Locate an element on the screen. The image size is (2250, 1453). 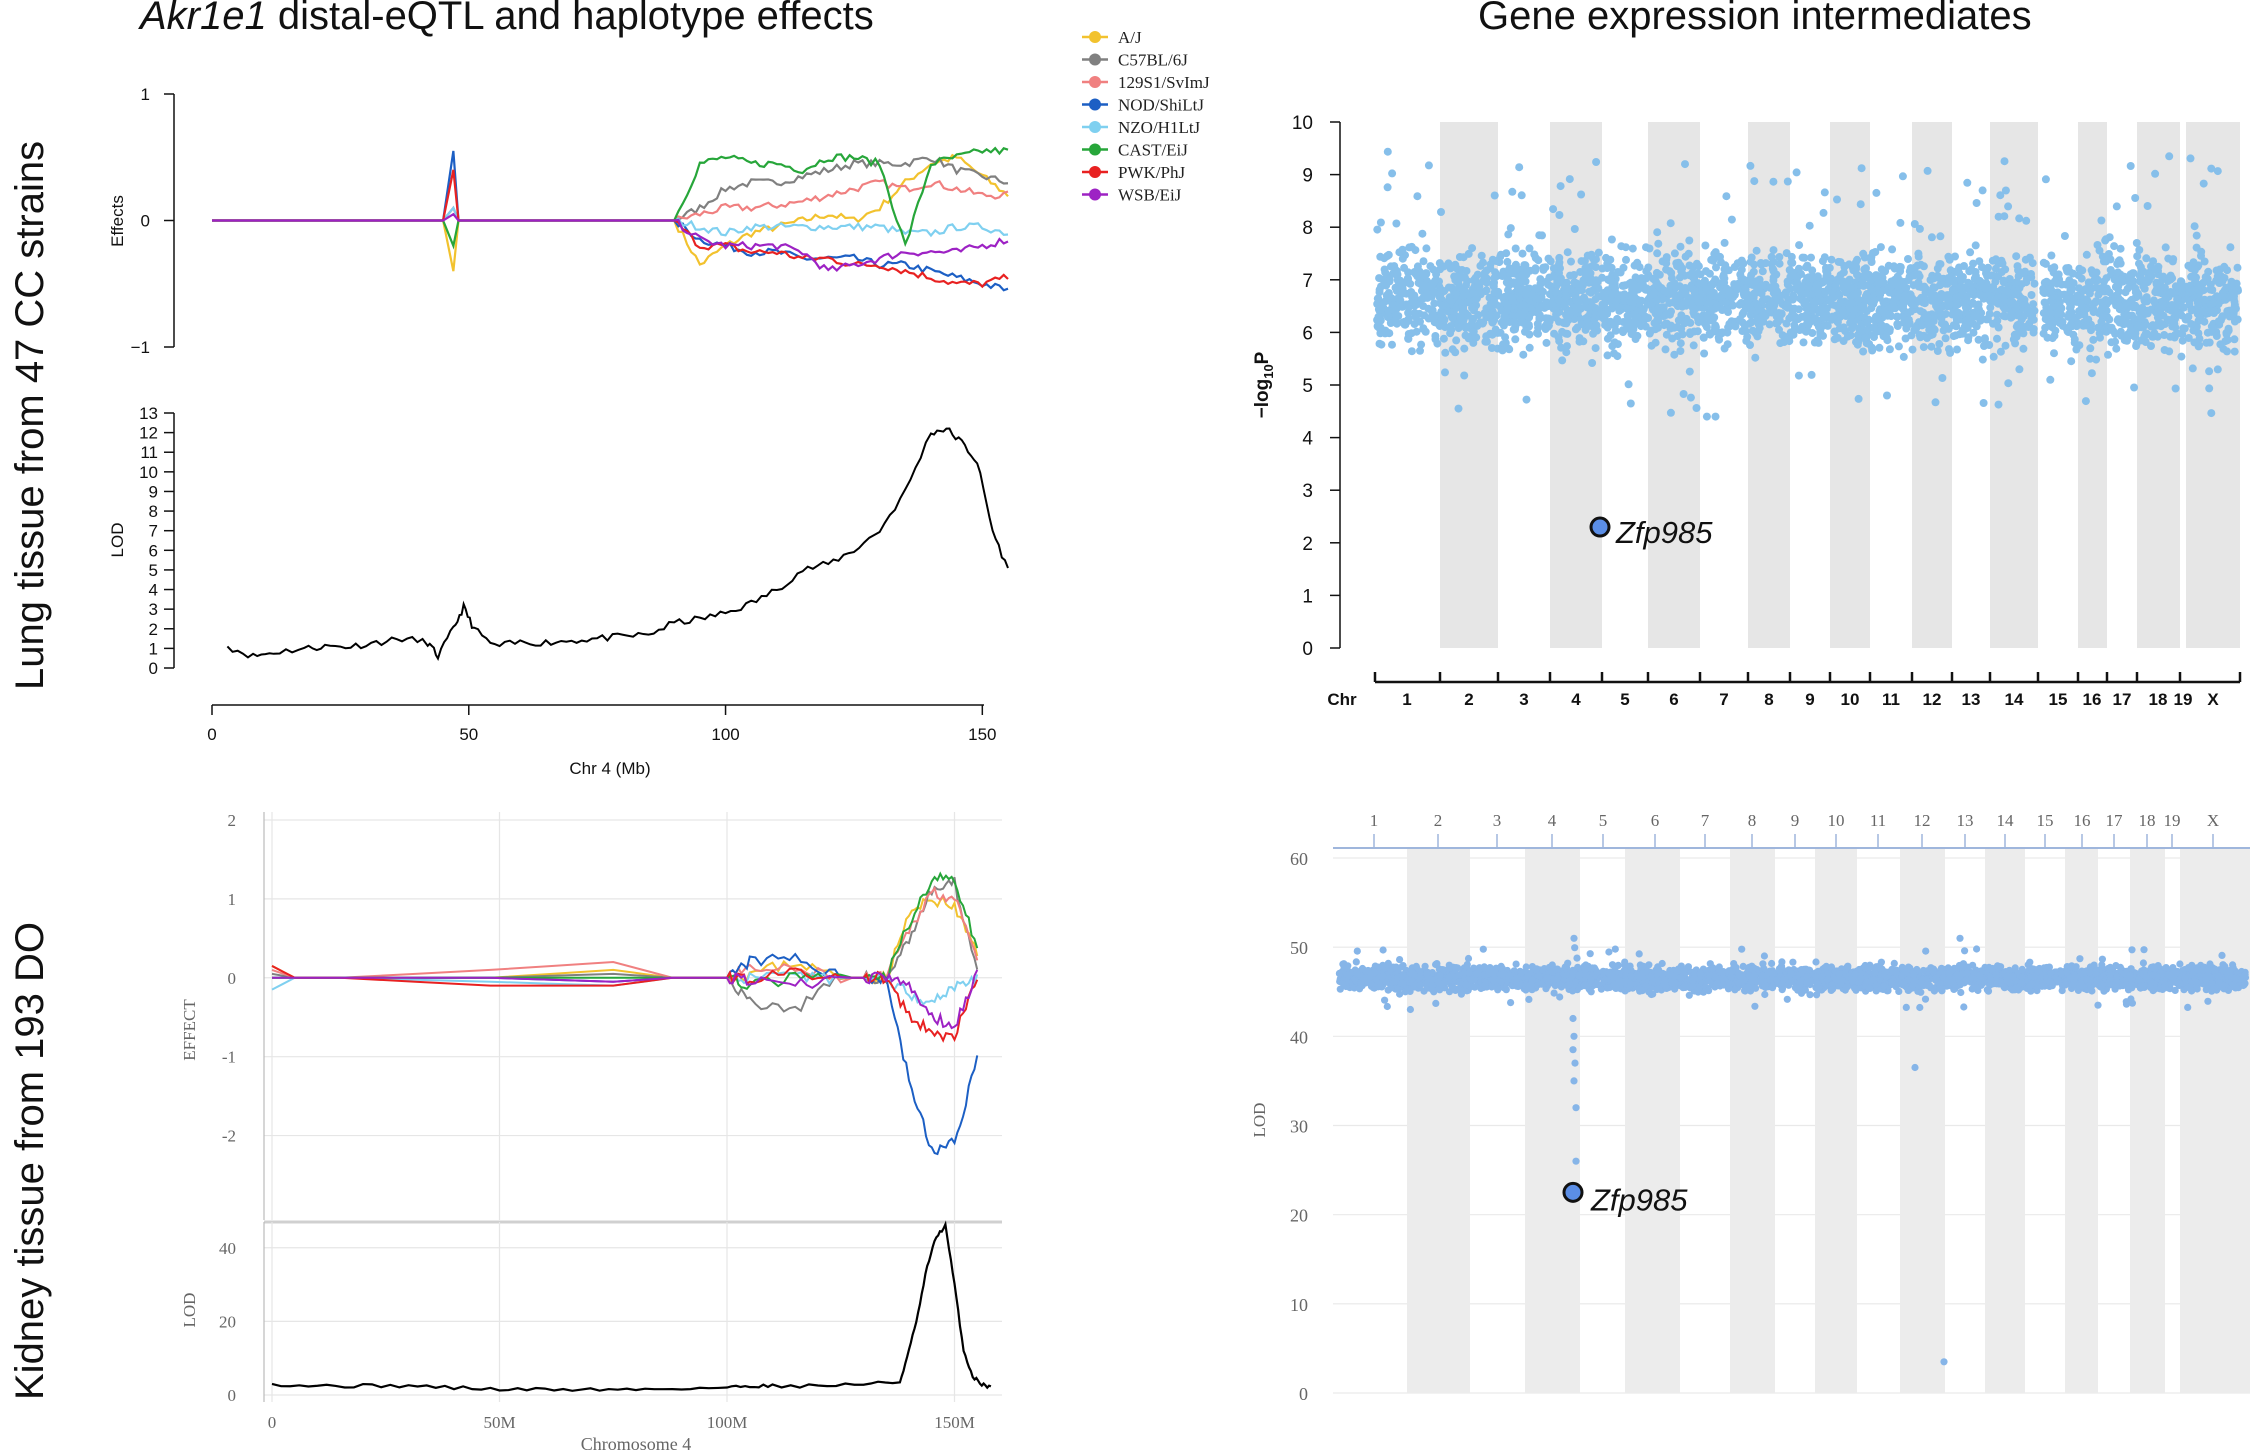
y-tick-label: 2 is located at coordinates (153, 629).